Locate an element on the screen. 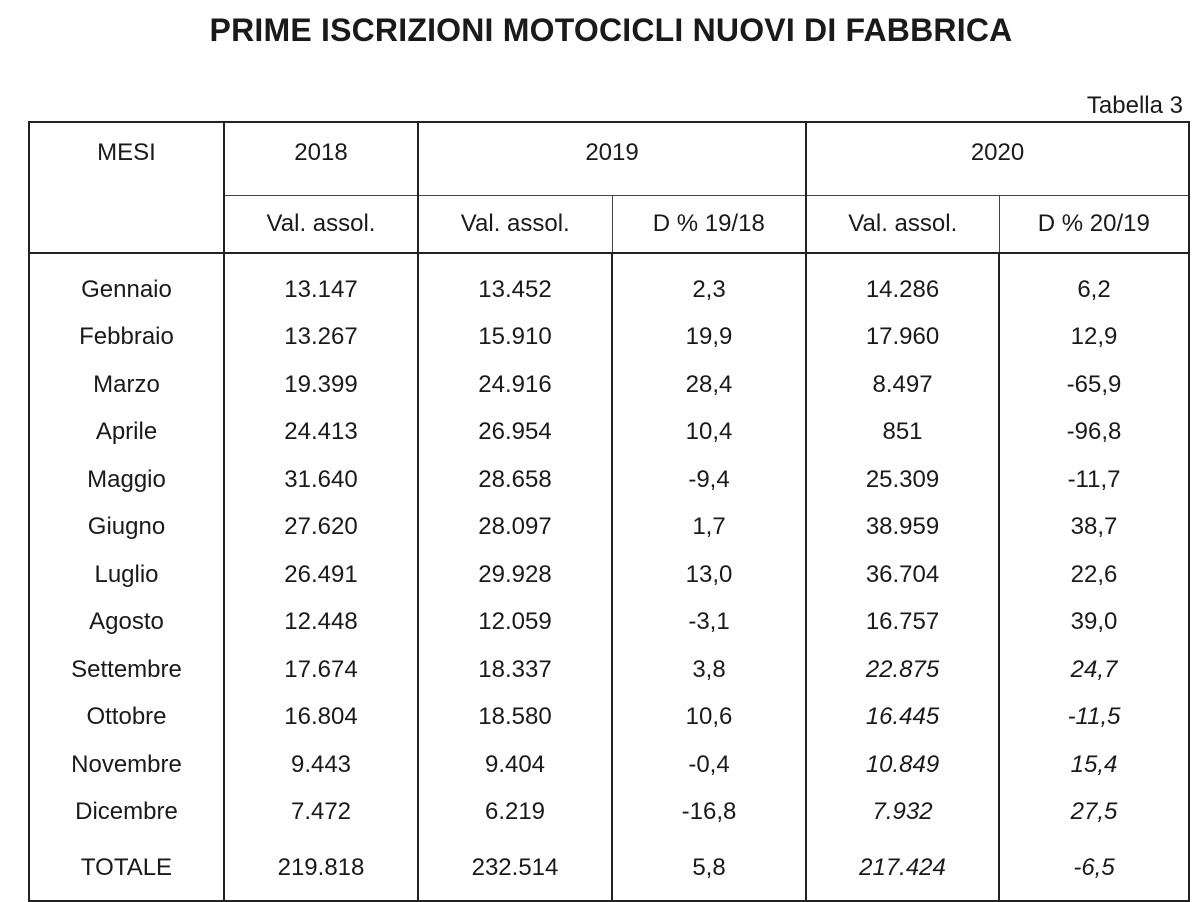 The width and height of the screenshot is (1199, 902). cell-mese: Agosto is located at coordinates (126, 622).